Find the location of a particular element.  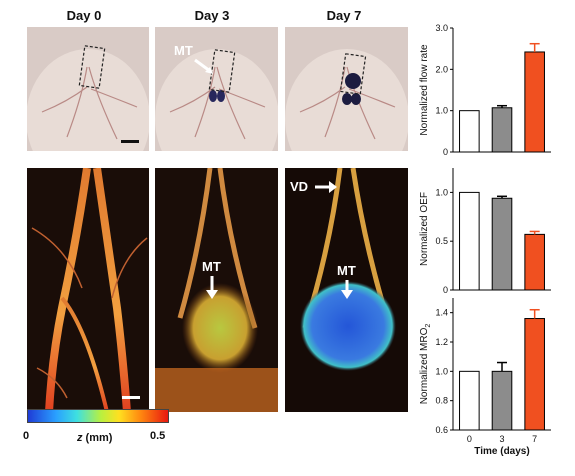

x-axis-label: Time (days) is located at coordinates (501, 451).